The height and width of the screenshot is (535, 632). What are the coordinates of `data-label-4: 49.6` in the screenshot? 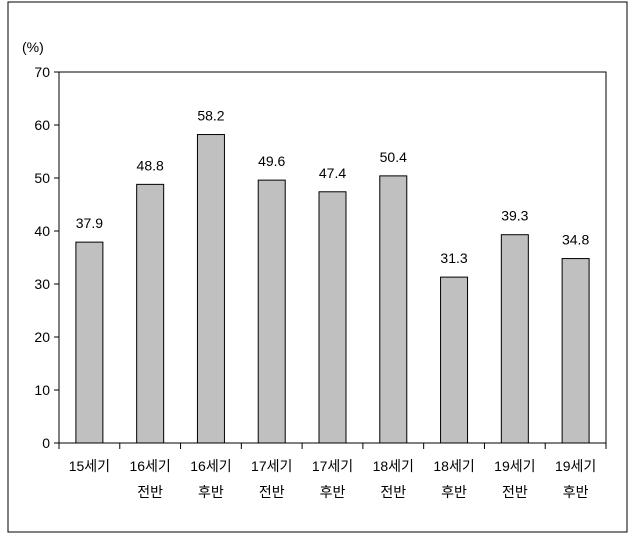 It's located at (271, 161).